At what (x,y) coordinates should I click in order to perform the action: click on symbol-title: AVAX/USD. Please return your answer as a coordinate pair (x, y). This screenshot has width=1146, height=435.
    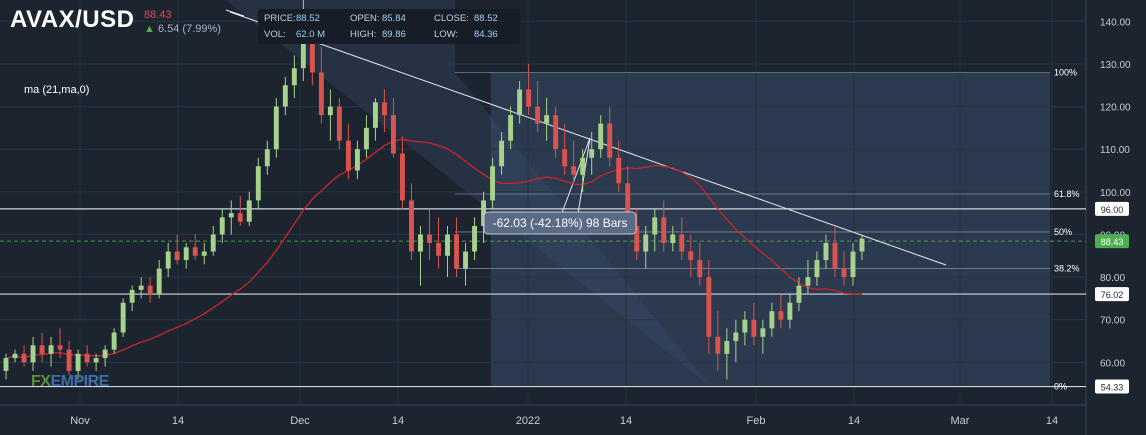
    Looking at the image, I should click on (72, 19).